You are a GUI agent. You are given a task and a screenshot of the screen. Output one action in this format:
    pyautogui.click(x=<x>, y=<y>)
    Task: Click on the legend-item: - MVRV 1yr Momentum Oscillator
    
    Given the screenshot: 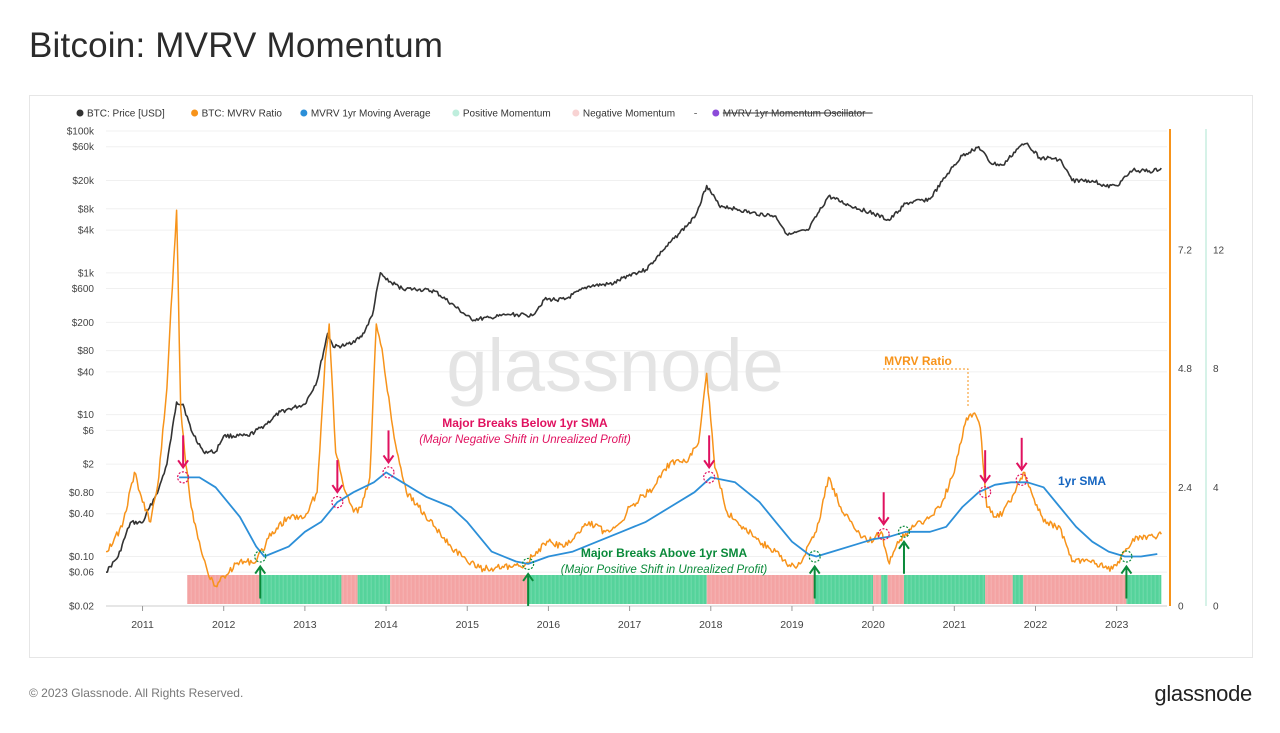 What is the action you would take?
    pyautogui.click(x=783, y=114)
    